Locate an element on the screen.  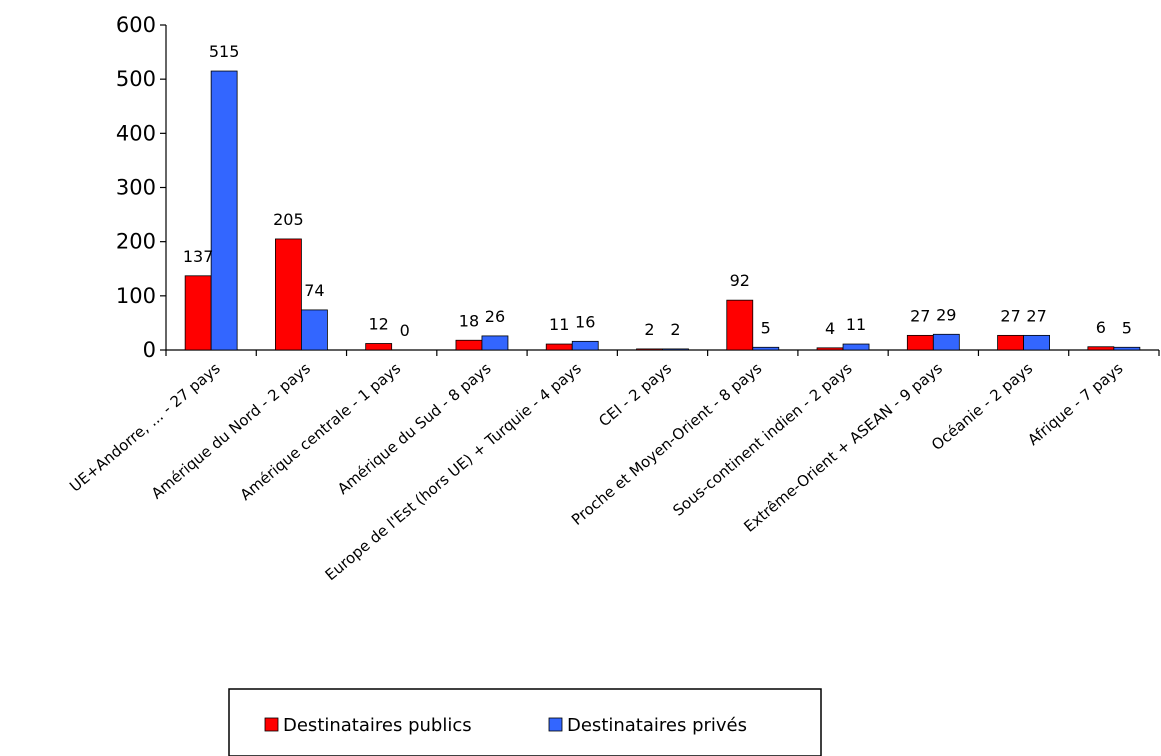
data-label: 26 is located at coordinates (495, 316).